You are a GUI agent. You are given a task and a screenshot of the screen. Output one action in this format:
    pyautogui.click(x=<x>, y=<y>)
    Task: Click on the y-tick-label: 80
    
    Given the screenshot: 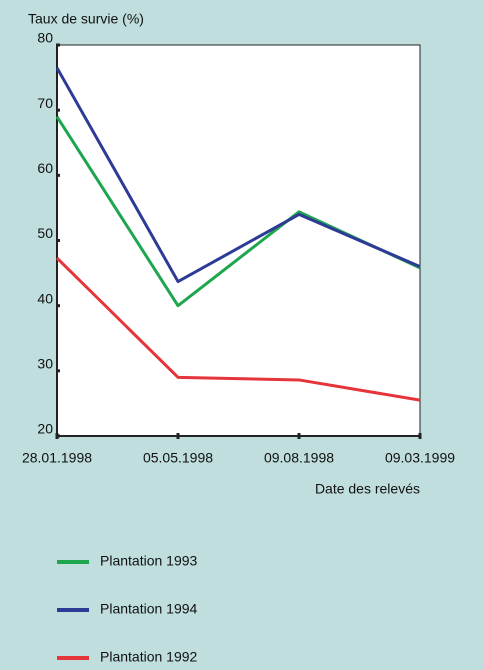 What is the action you would take?
    pyautogui.click(x=45, y=38)
    